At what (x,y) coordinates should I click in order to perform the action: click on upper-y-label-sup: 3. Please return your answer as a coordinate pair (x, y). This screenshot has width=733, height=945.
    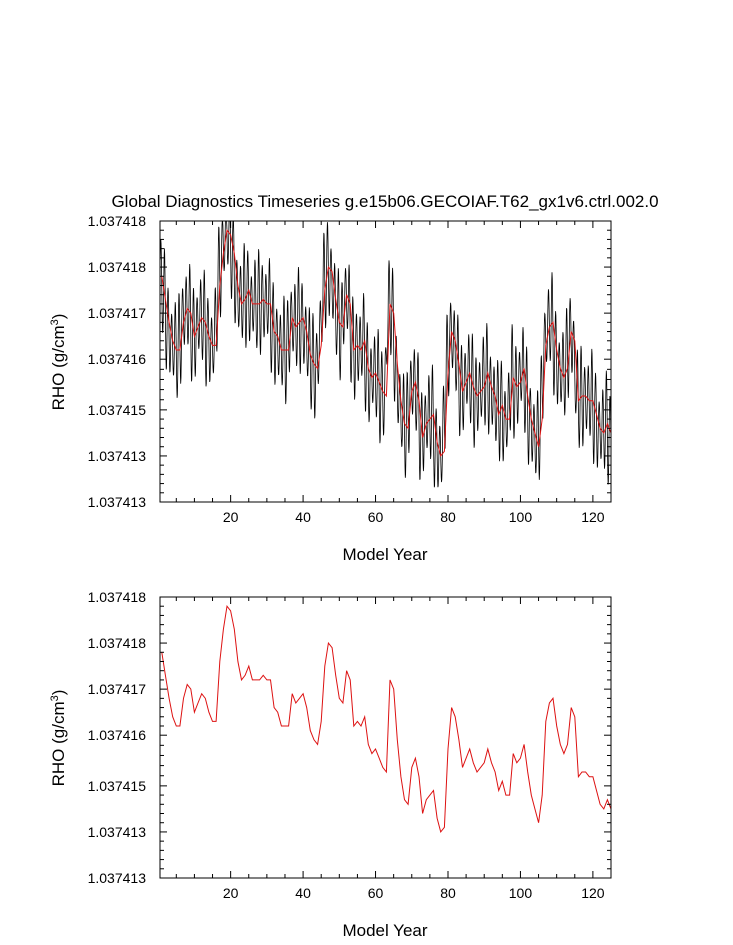
    Looking at the image, I should click on (55, 322).